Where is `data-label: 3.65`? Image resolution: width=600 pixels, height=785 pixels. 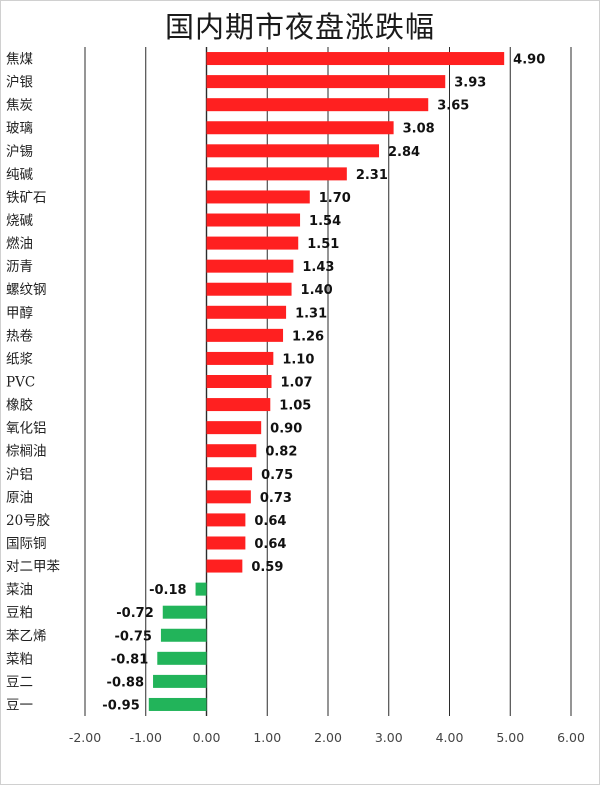
data-label: 3.65 is located at coordinates (453, 106).